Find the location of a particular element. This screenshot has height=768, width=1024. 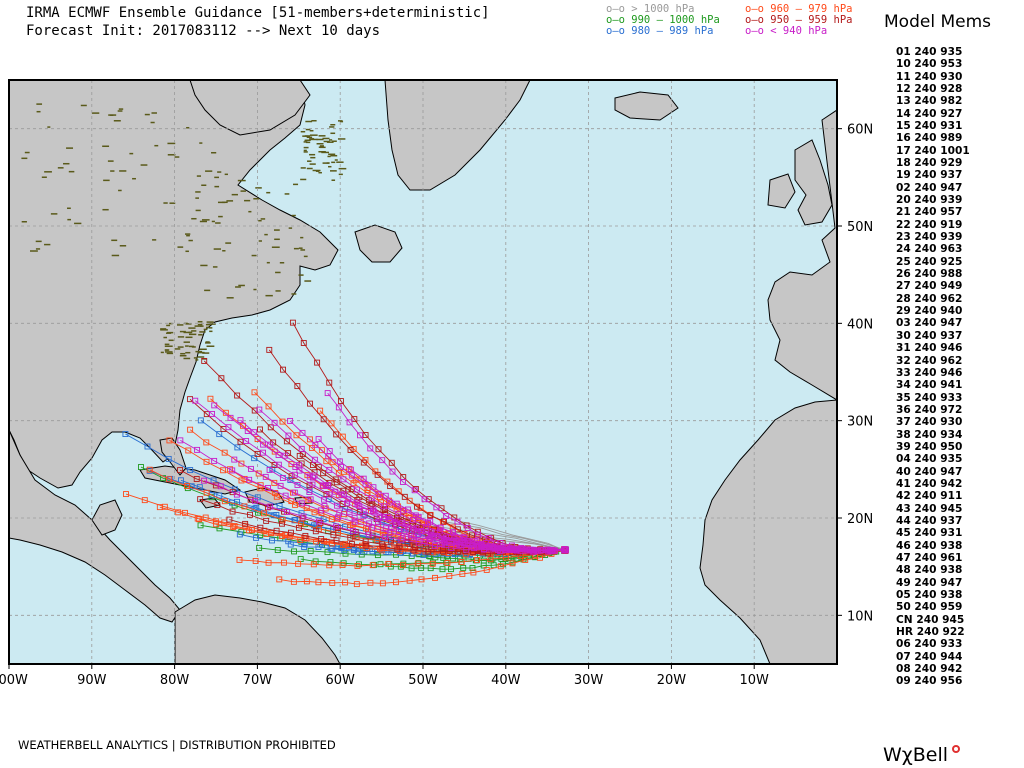

member-row: 47 240 961 is located at coordinates (929, 557).